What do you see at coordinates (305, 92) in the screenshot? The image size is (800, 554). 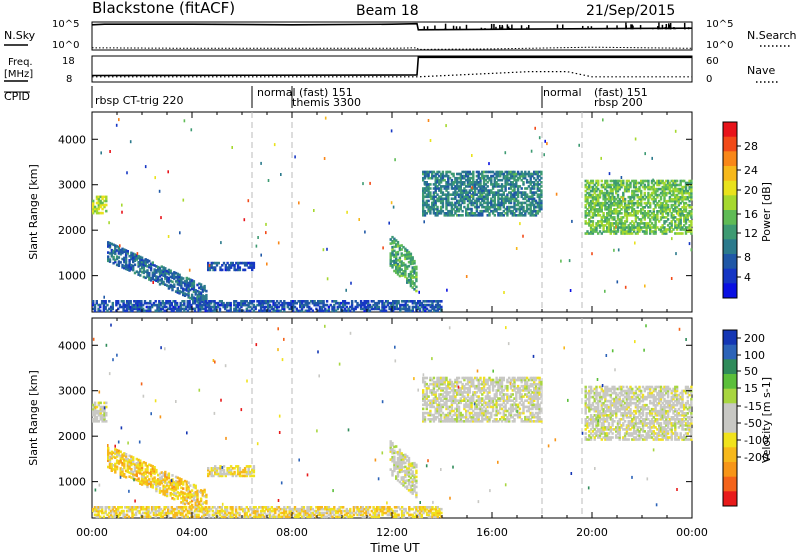 I see `cpid-segment-label: normal (fast) 151` at bounding box center [305, 92].